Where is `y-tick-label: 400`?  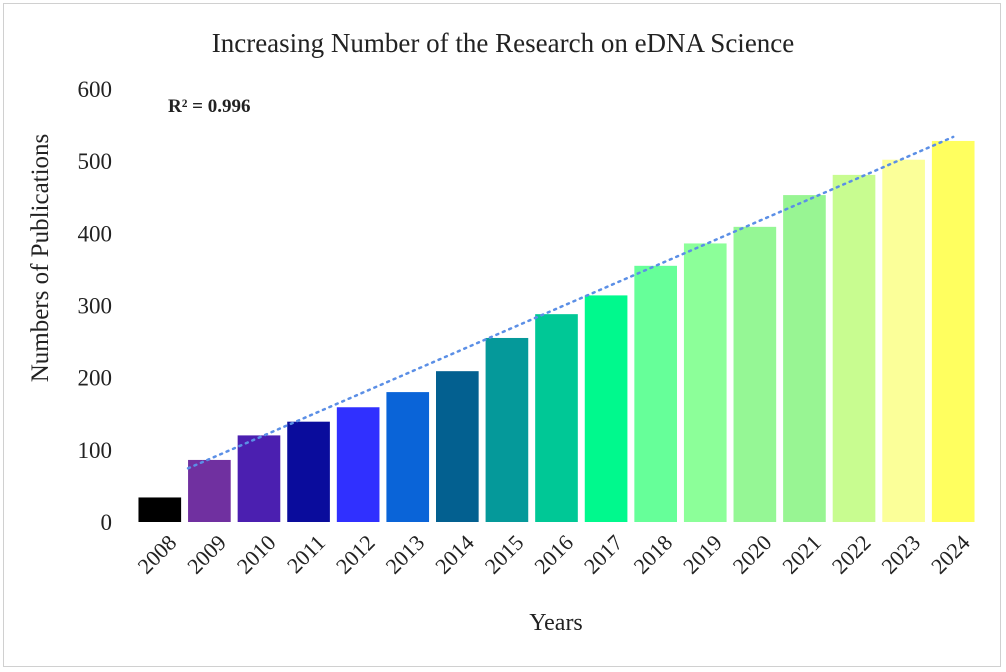
y-tick-label: 400 is located at coordinates (95, 233).